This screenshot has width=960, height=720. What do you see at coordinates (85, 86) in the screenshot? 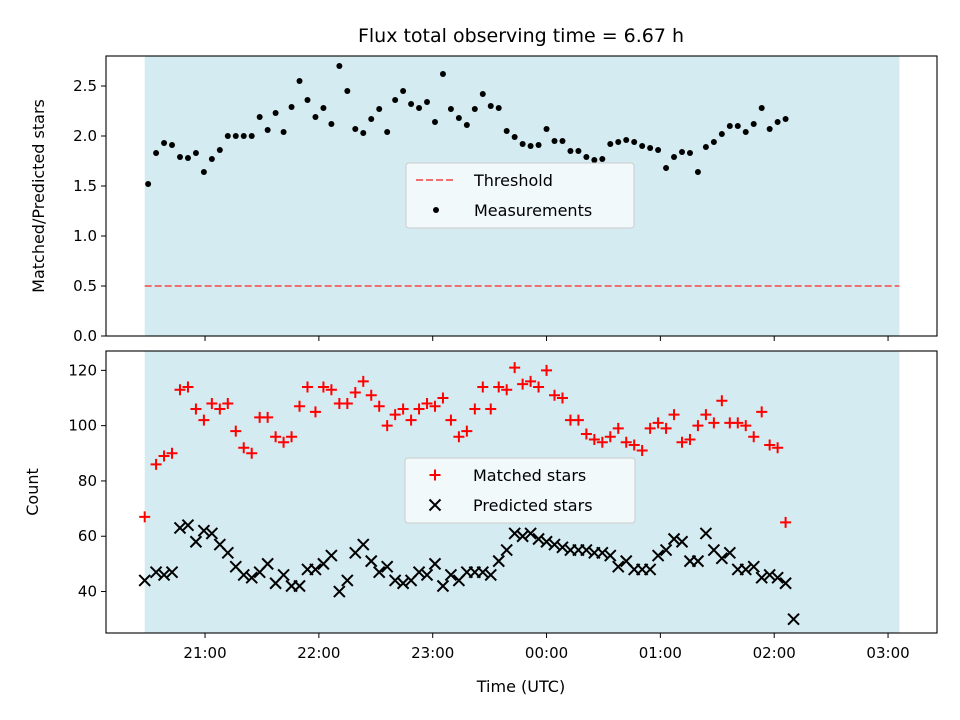
I see `y-tick-label: 2.5` at bounding box center [85, 86].